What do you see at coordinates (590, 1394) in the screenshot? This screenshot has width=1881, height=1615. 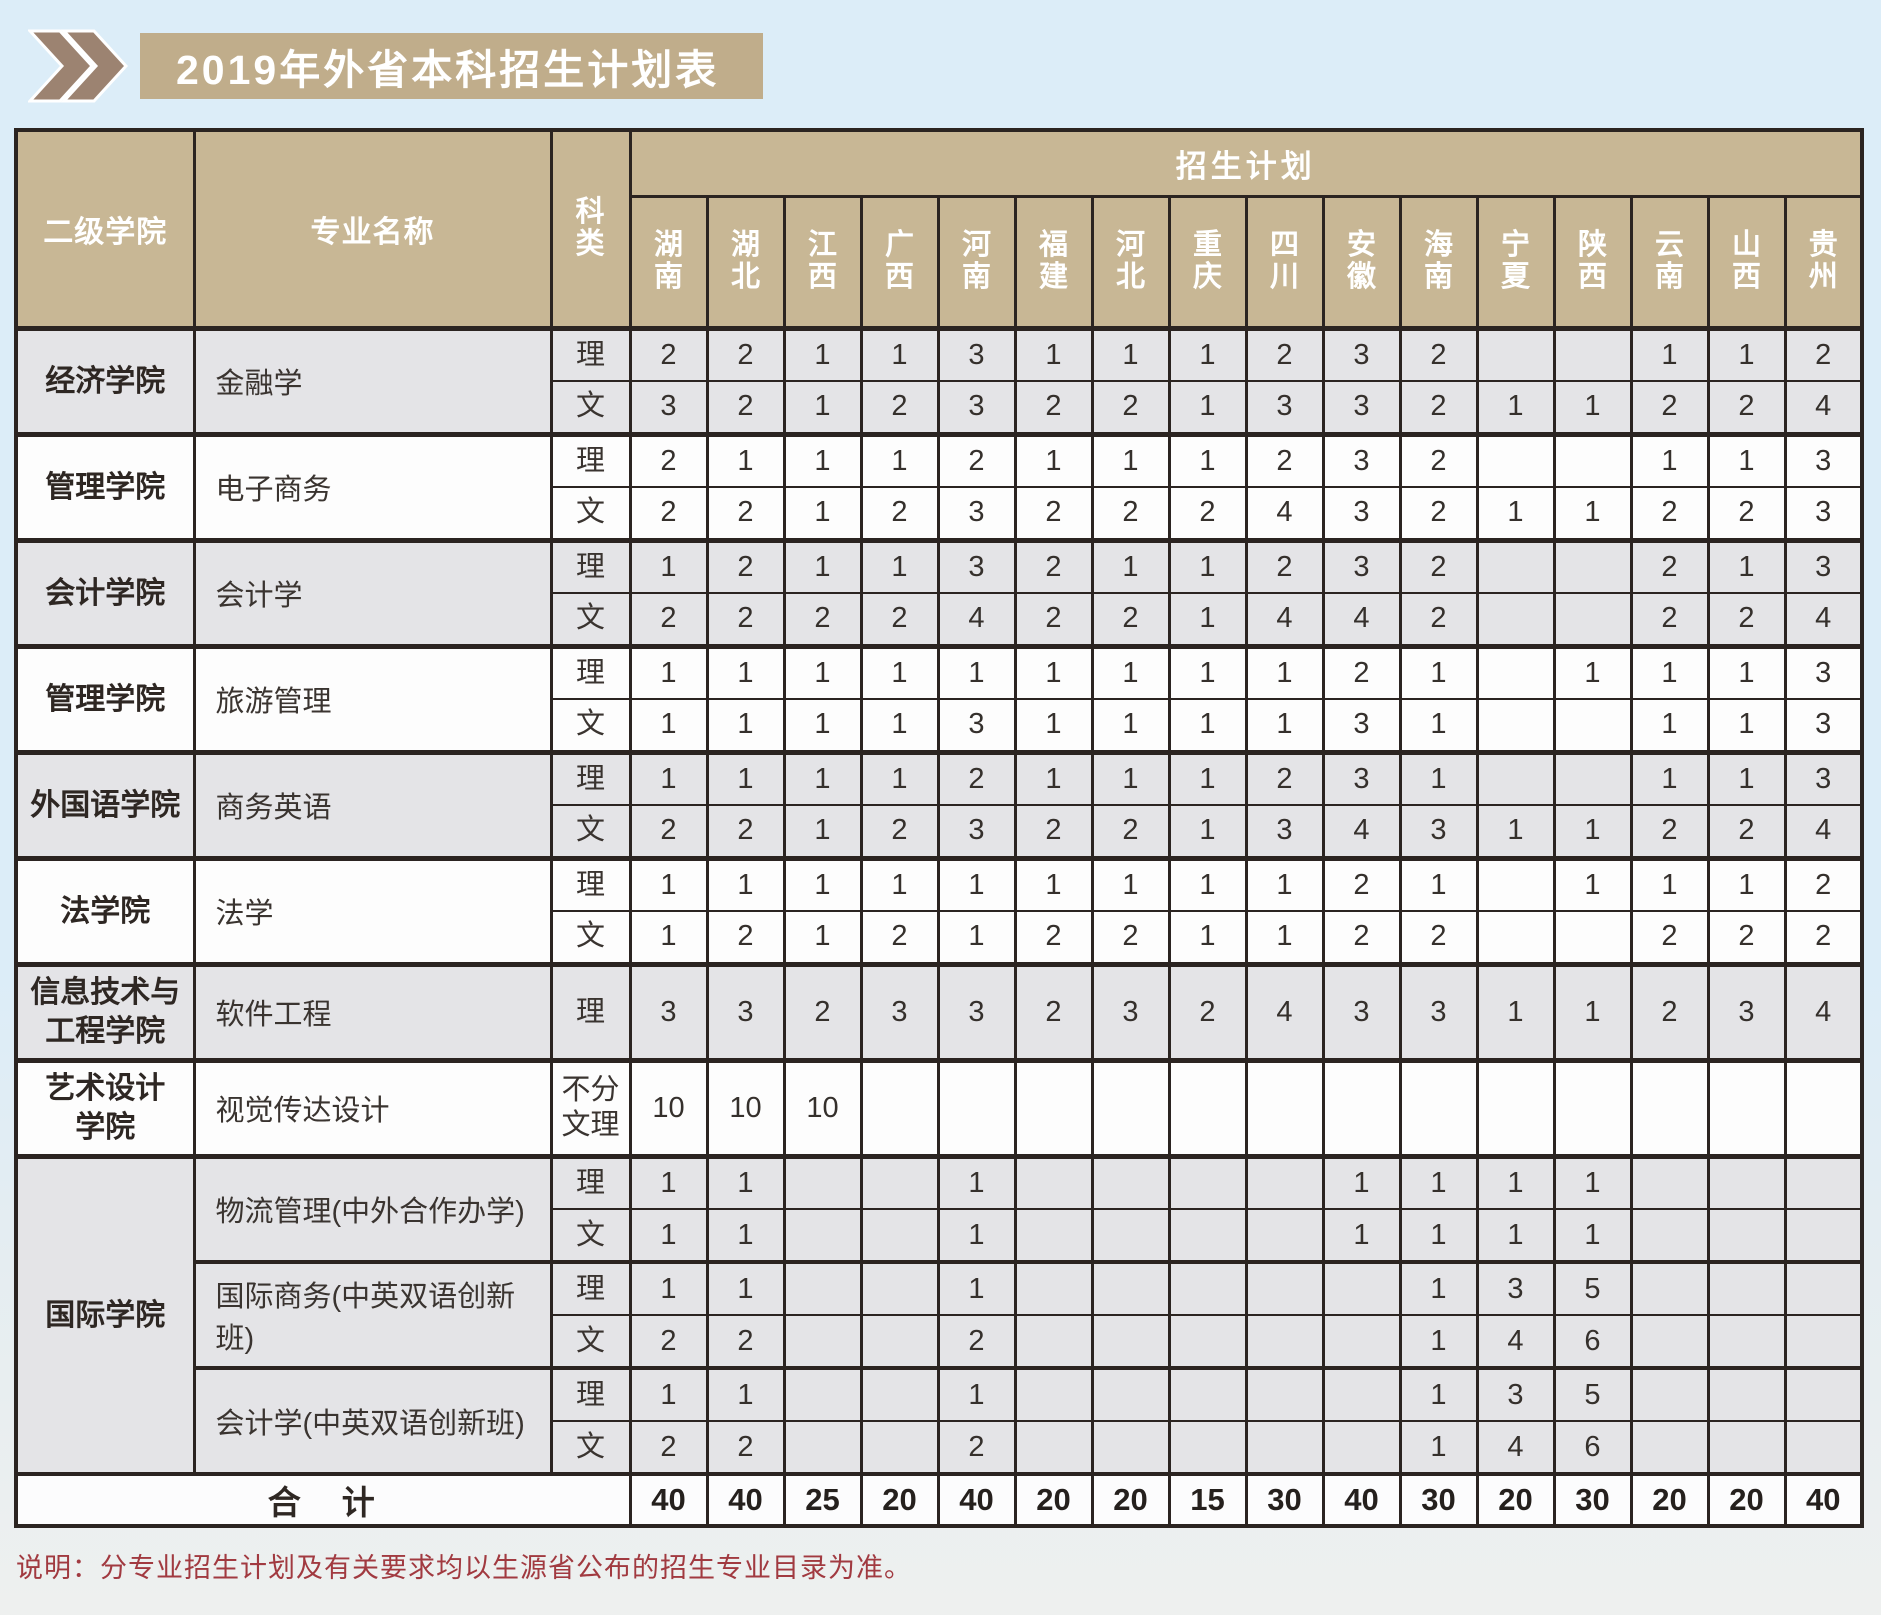 I see `category-cell: 理` at bounding box center [590, 1394].